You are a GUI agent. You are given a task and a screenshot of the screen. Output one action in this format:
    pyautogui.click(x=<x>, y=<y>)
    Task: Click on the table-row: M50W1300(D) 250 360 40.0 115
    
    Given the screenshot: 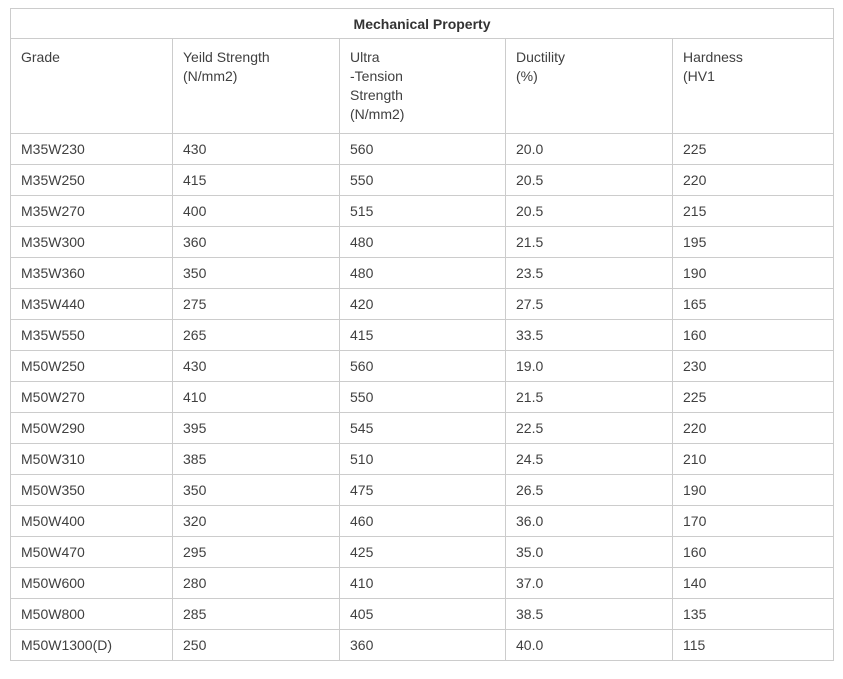 What is the action you would take?
    pyautogui.click(x=422, y=645)
    